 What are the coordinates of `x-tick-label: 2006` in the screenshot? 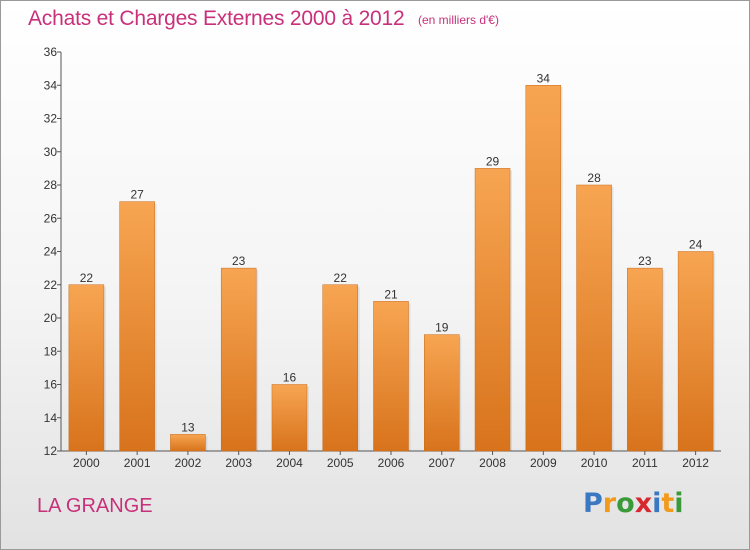 It's located at (391, 463).